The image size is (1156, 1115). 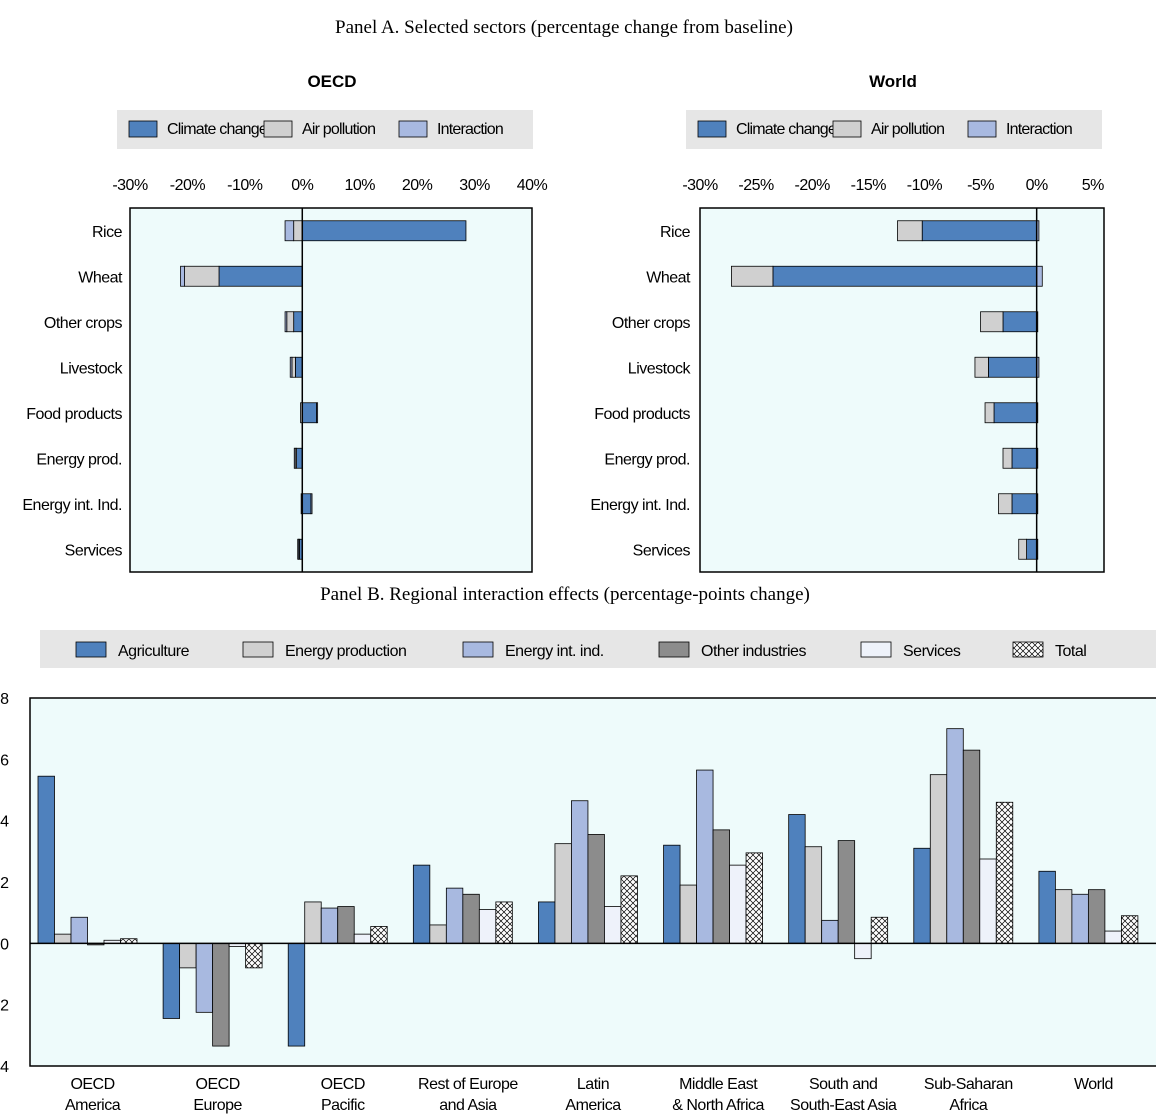 What do you see at coordinates (1039, 276) in the screenshot?
I see `world-bar-interaction-wheat` at bounding box center [1039, 276].